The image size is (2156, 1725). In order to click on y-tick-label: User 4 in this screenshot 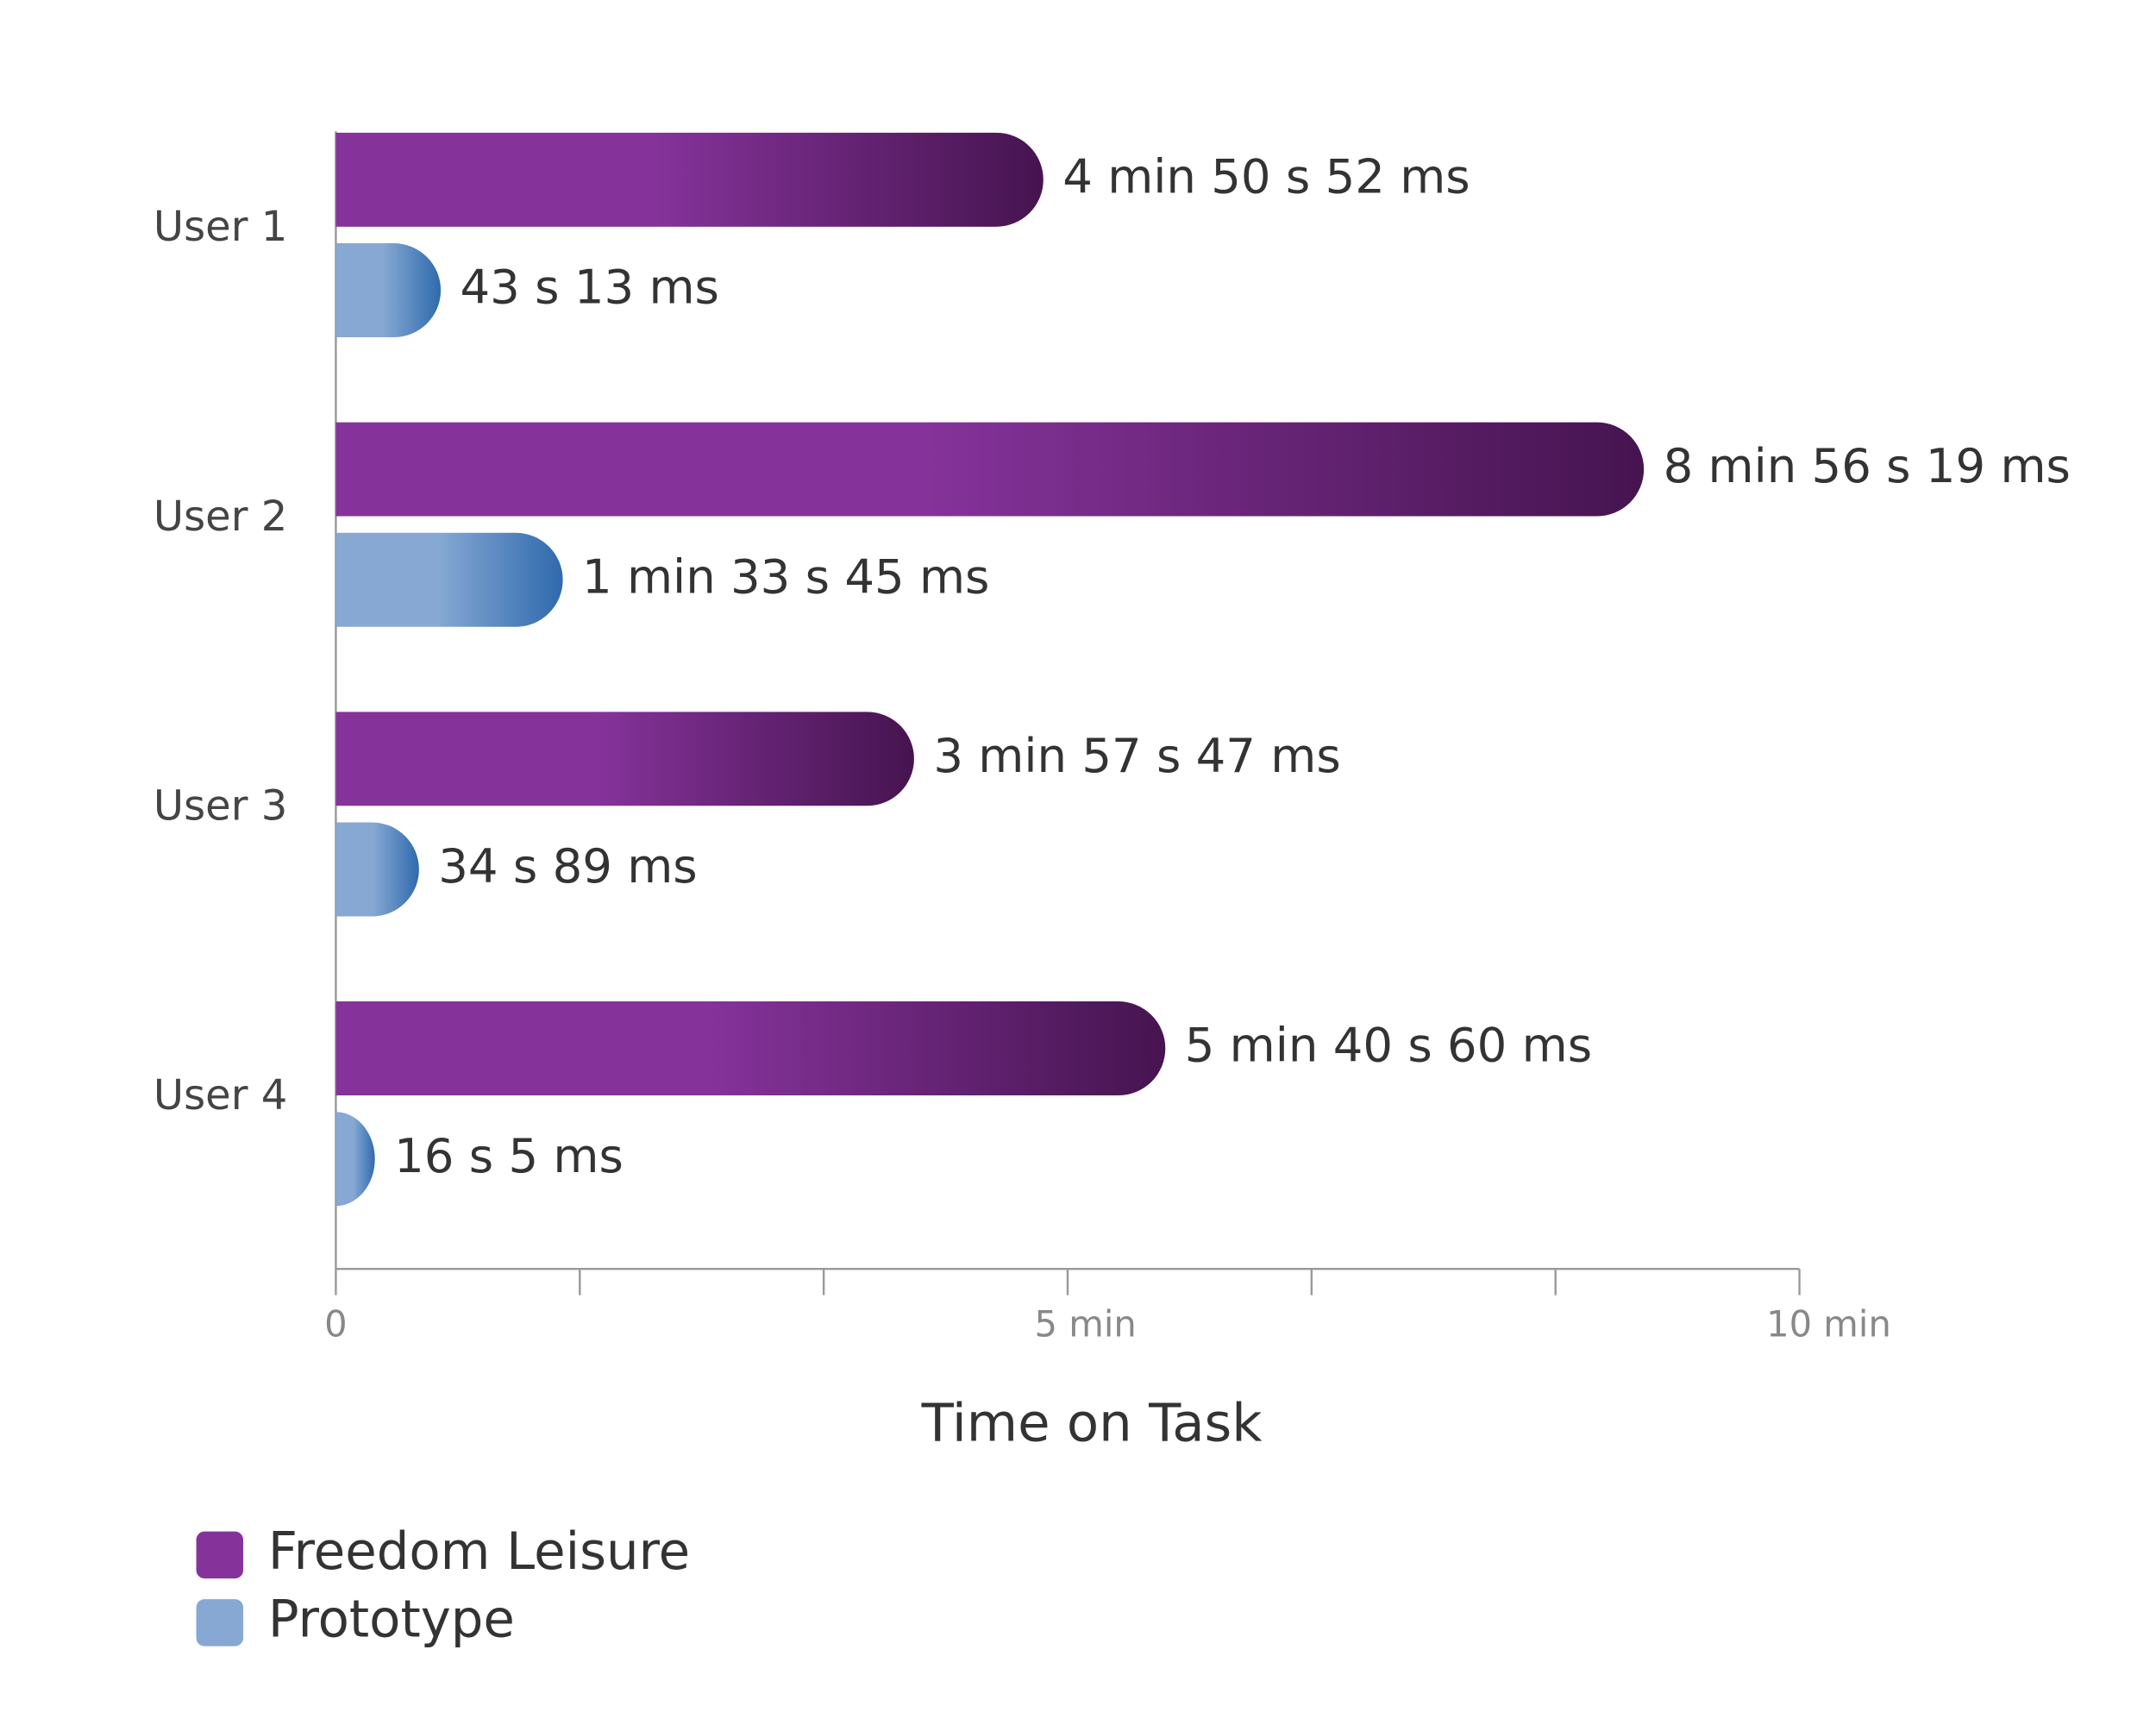, I will do `click(220, 1096)`.